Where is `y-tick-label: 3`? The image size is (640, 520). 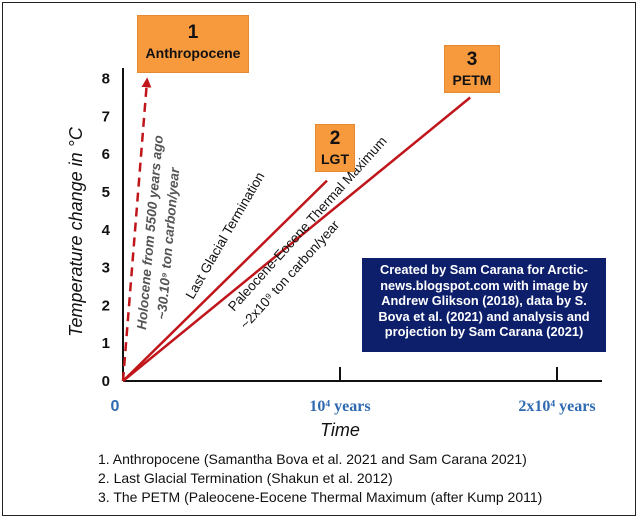
y-tick-label: 3 is located at coordinates (106, 268).